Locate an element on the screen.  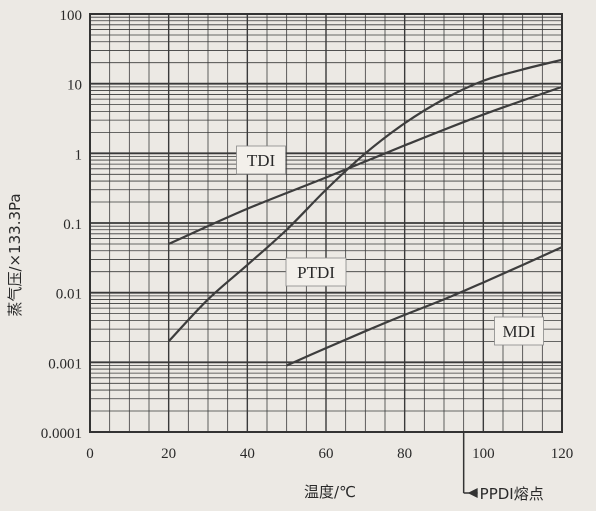
y-tick-label: 0.001 is located at coordinates (65, 364).